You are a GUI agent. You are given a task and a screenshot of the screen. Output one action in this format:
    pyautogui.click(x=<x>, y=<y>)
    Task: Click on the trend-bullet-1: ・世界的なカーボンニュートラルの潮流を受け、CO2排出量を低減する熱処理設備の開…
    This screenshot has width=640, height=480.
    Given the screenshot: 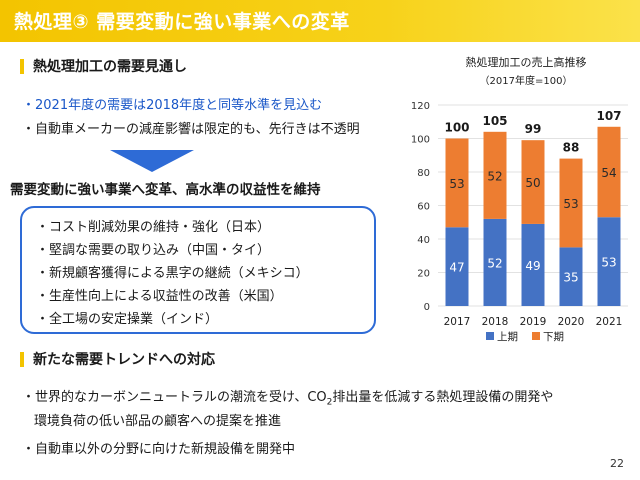 What is the action you would take?
    pyautogui.click(x=287, y=397)
    